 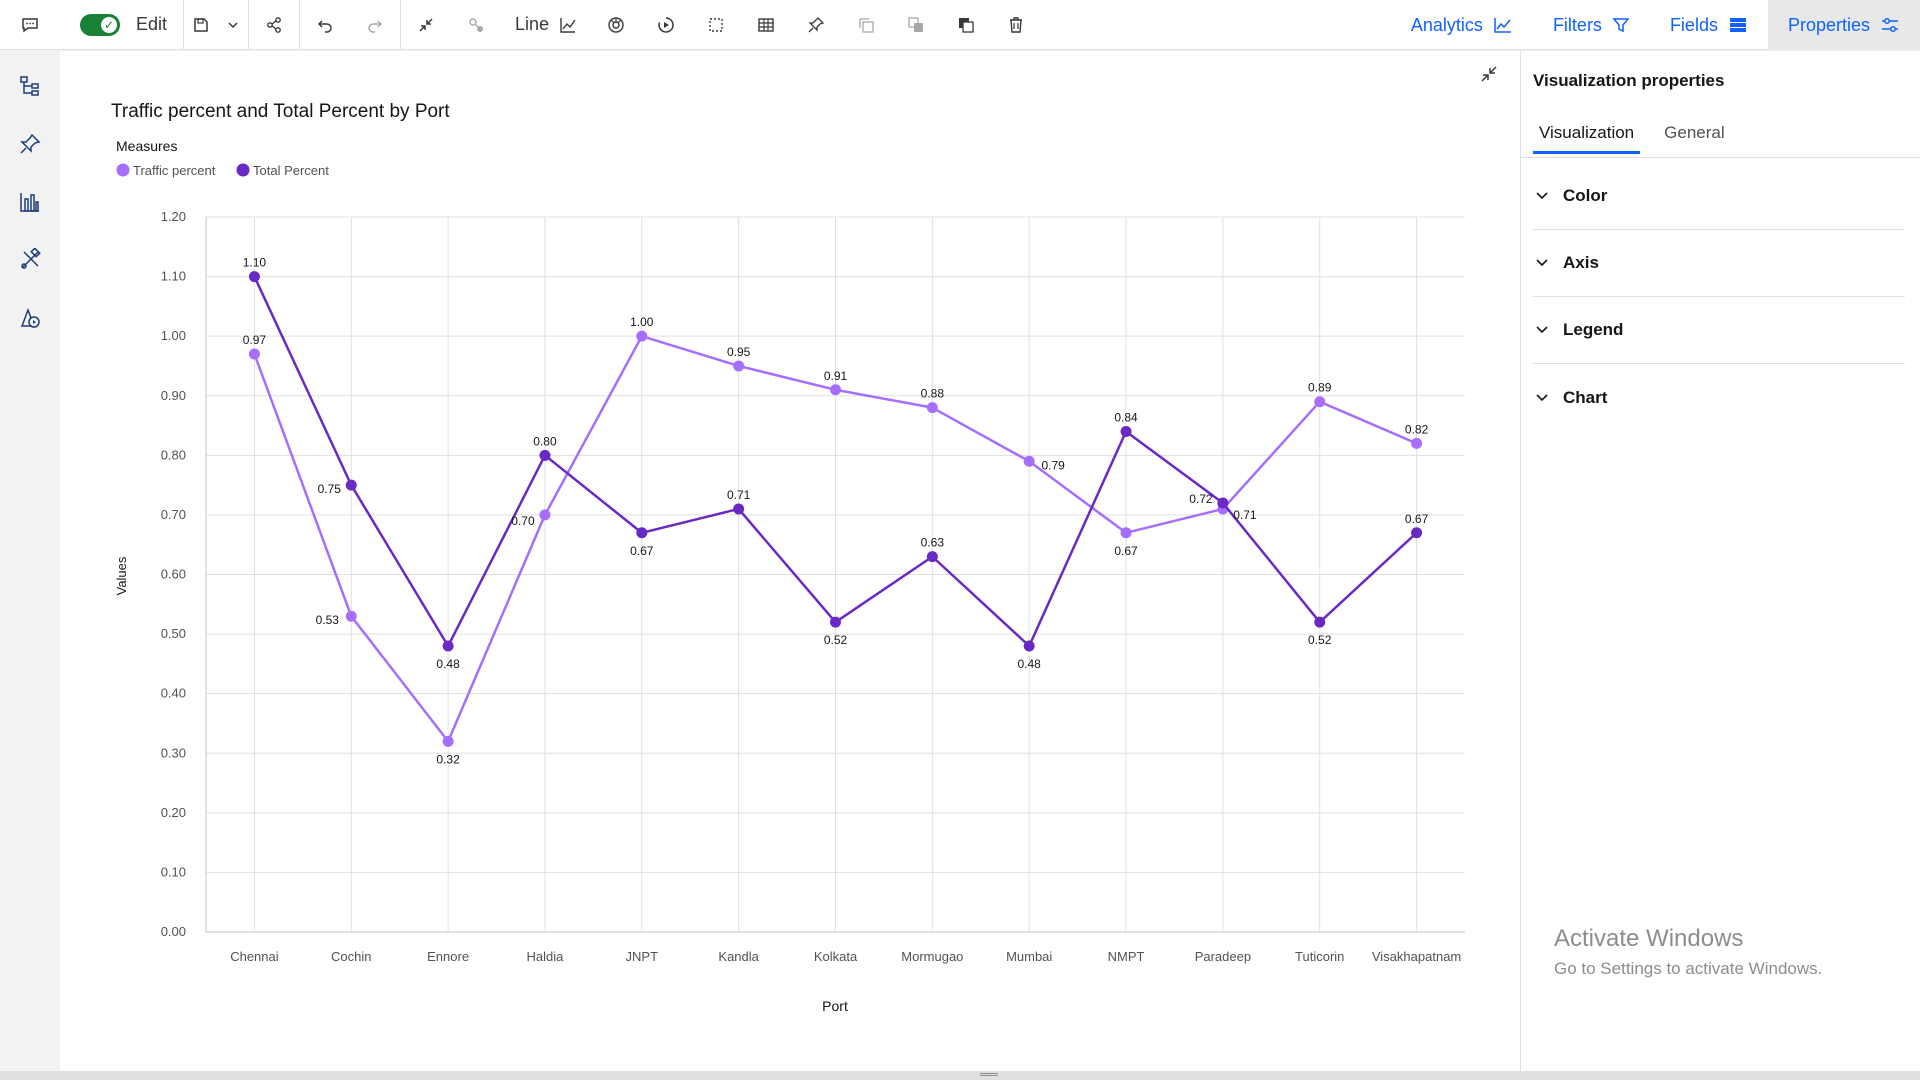 What do you see at coordinates (836, 956) in the screenshot?
I see `x-tick-label: Kolkata` at bounding box center [836, 956].